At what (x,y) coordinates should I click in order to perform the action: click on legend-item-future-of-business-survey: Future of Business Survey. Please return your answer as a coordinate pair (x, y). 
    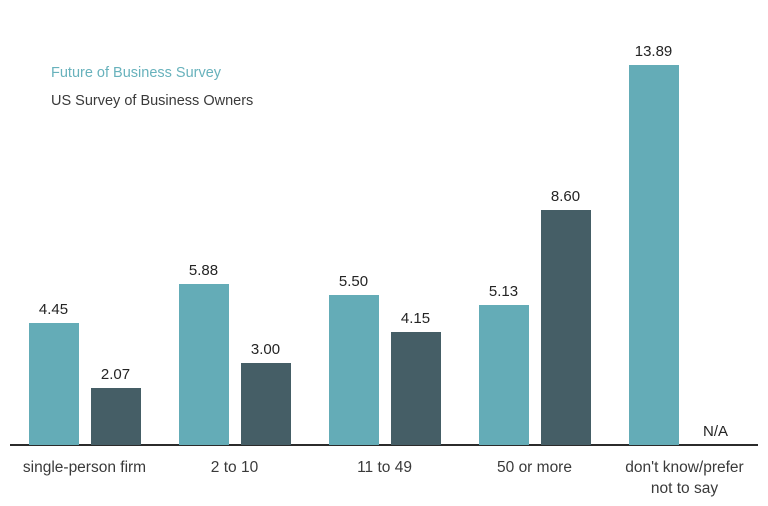
    Looking at the image, I should click on (136, 73).